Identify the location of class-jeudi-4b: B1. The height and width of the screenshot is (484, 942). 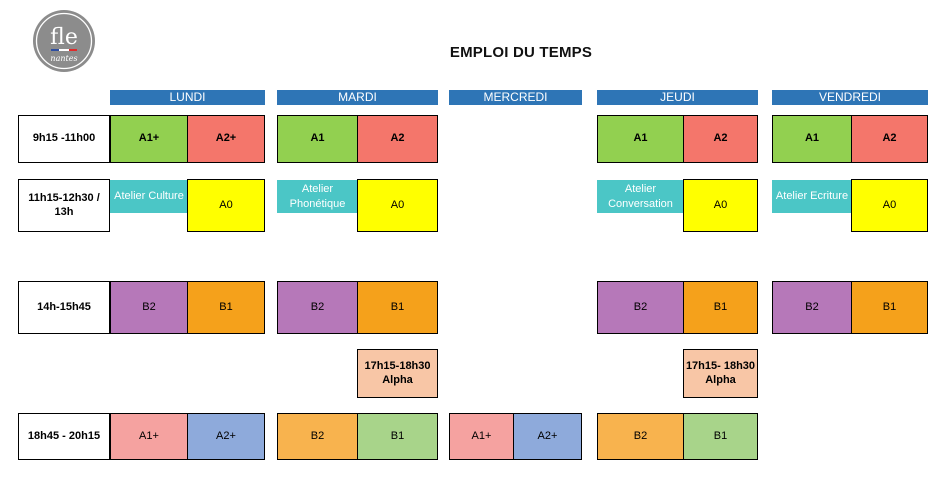
(720, 436).